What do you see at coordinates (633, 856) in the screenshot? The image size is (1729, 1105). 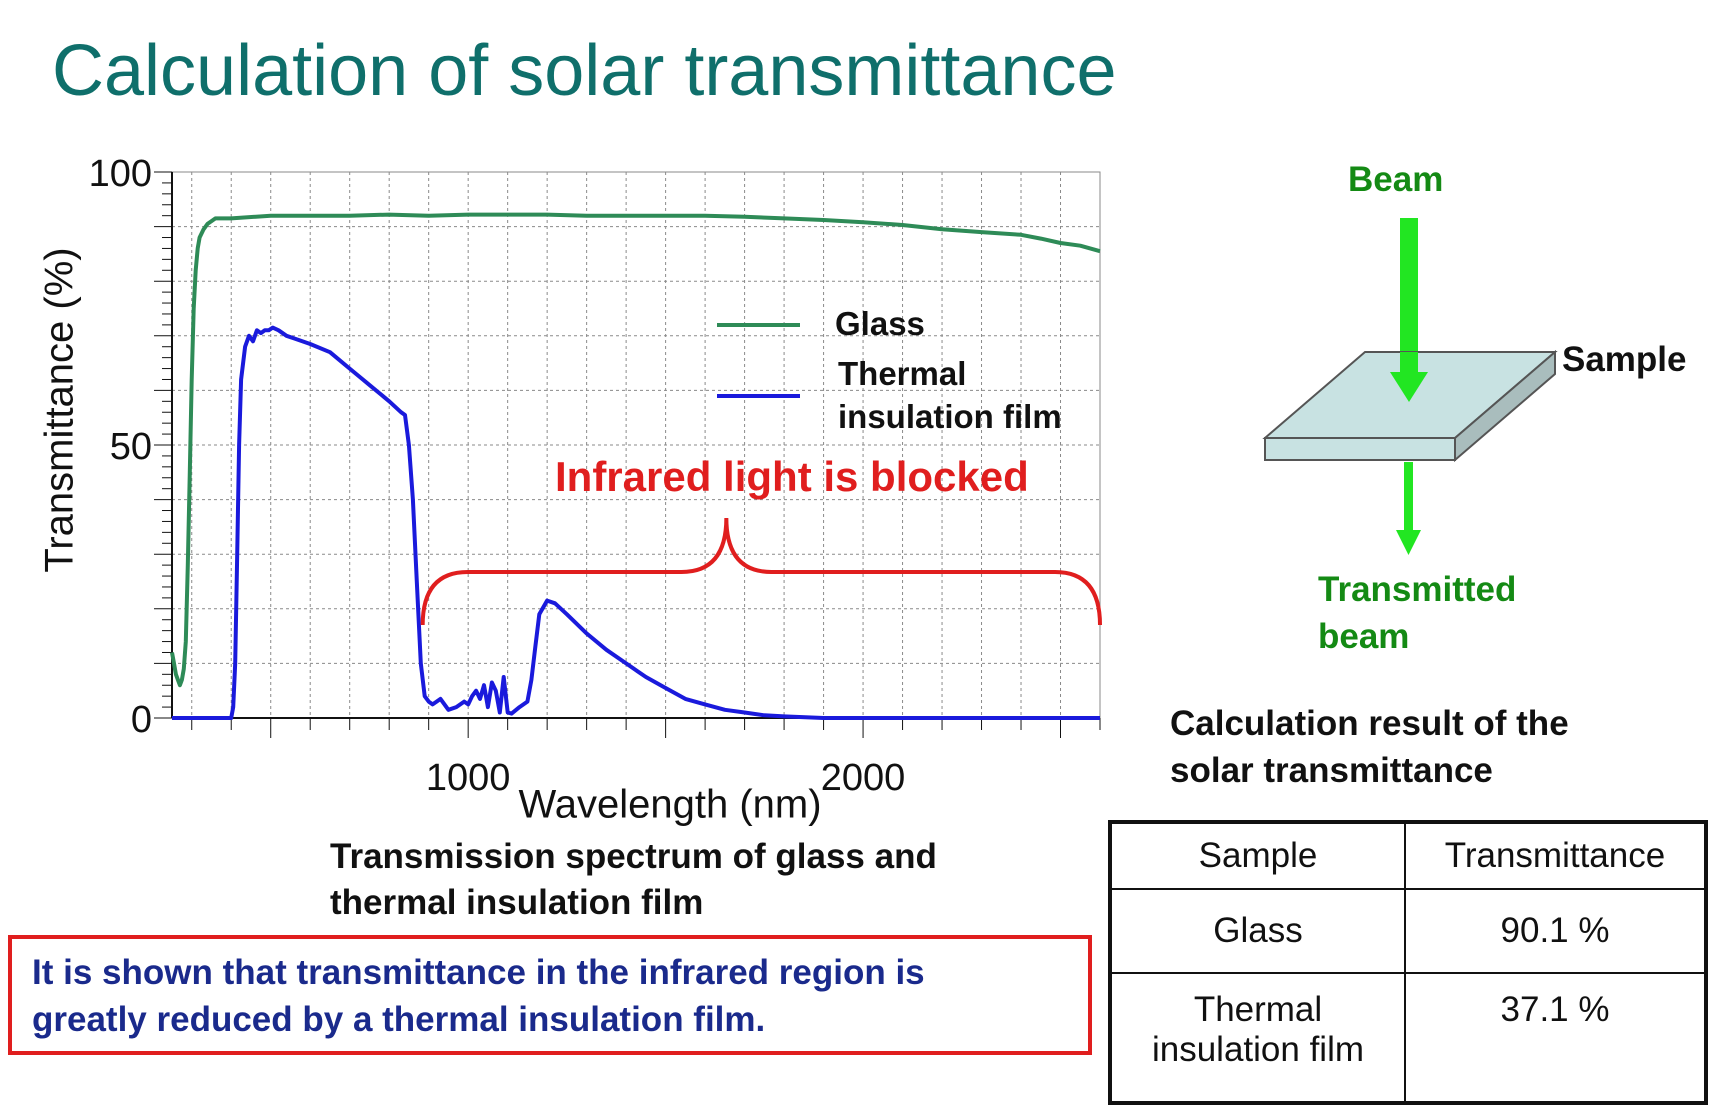 I see `caption-line1: Transmission spectrum of glass and` at bounding box center [633, 856].